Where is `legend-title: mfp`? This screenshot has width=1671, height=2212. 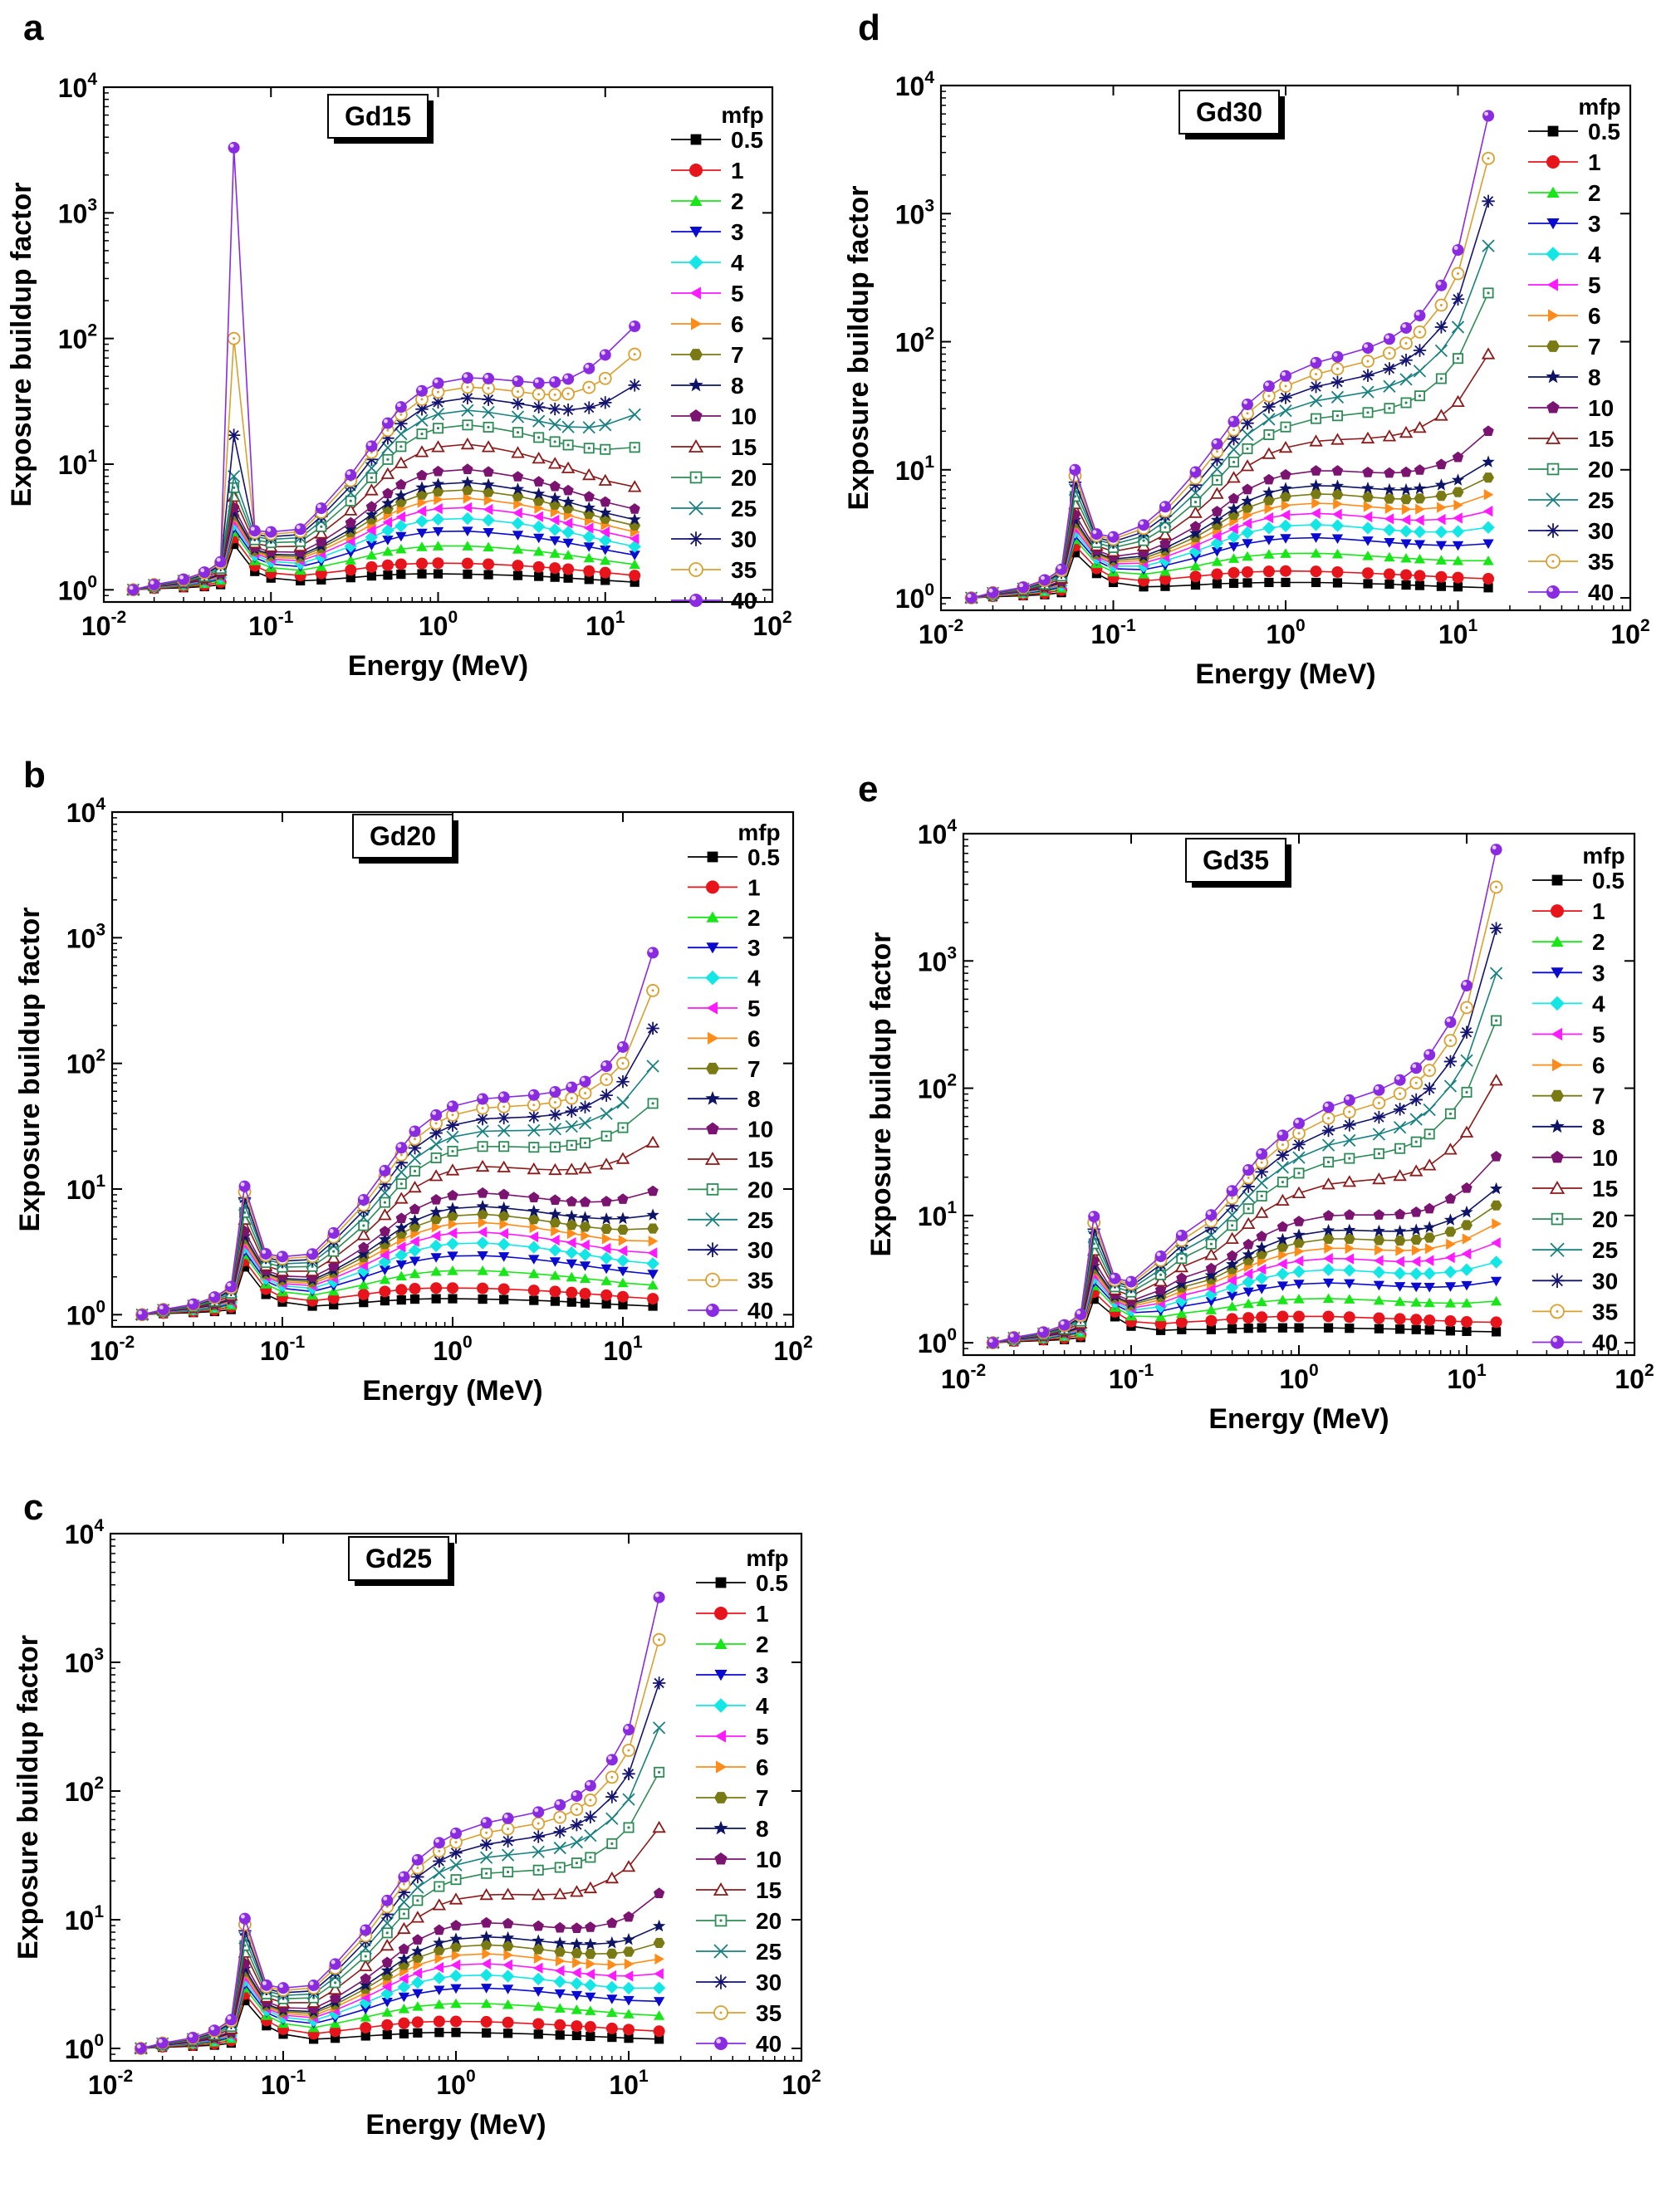 legend-title: mfp is located at coordinates (1603, 856).